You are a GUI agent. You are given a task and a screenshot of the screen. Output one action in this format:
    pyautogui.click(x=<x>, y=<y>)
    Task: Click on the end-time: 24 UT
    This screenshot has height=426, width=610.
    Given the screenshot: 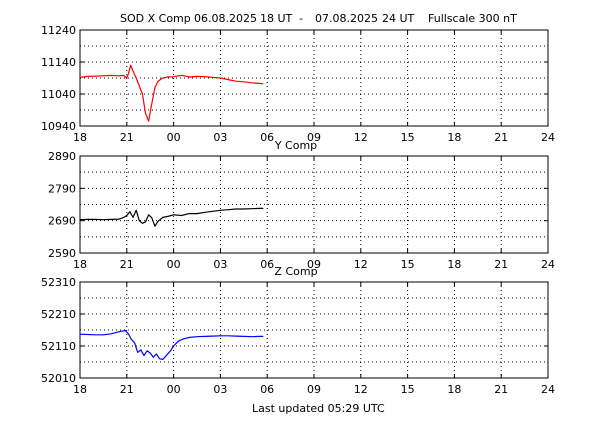 What is the action you would take?
    pyautogui.click(x=398, y=18)
    